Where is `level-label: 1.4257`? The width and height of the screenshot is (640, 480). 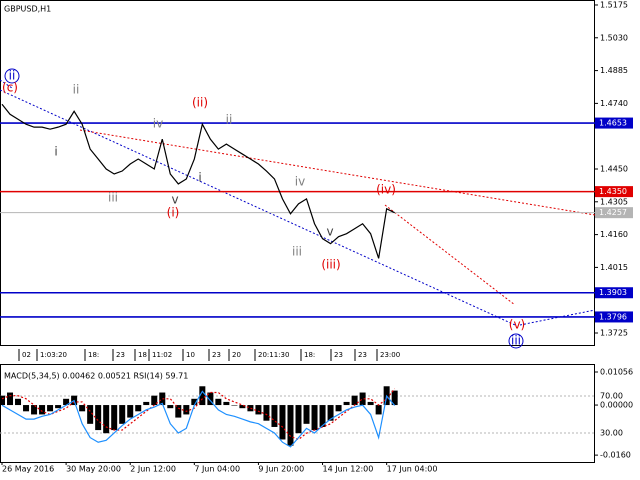
level-label: 1.4257 is located at coordinates (613, 212).